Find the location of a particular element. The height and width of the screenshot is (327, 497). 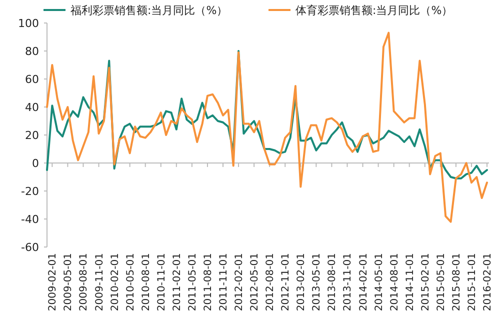

y-tick-label: -60 is located at coordinates (30, 247).